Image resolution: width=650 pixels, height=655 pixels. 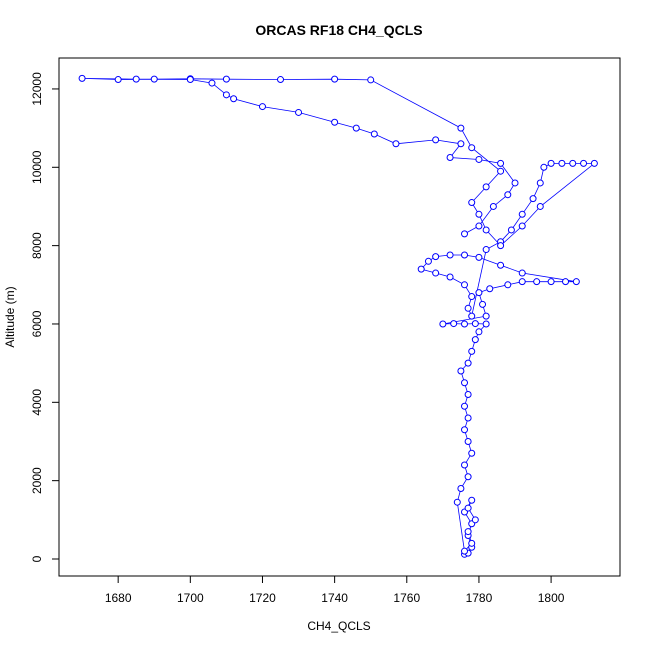 I want to click on x-tick-label: 1780, so click(x=479, y=598).